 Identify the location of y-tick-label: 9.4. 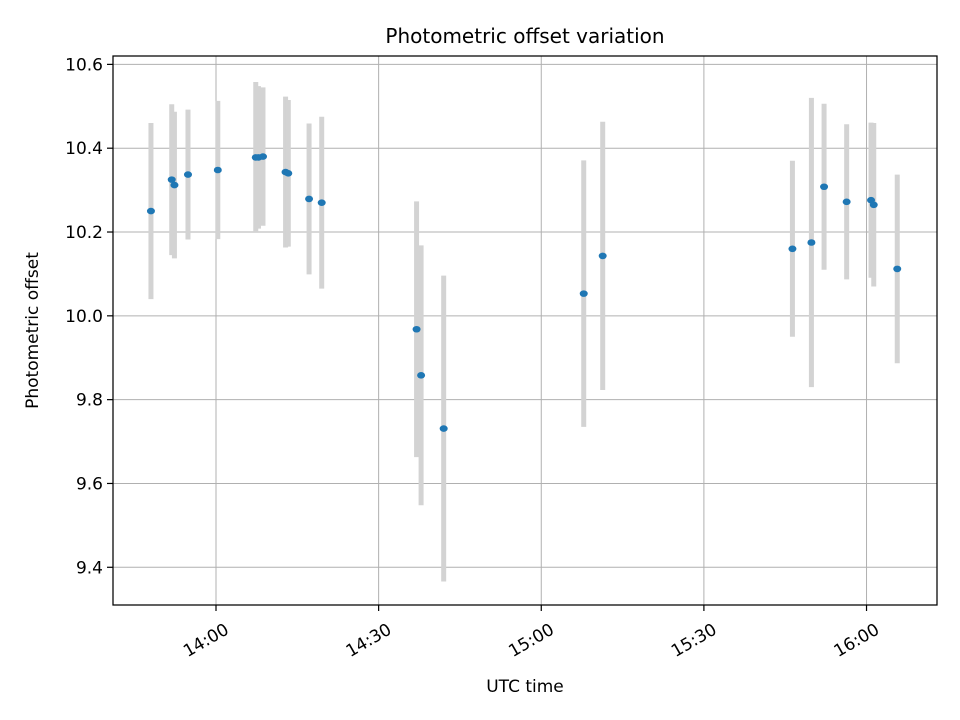
(89, 568).